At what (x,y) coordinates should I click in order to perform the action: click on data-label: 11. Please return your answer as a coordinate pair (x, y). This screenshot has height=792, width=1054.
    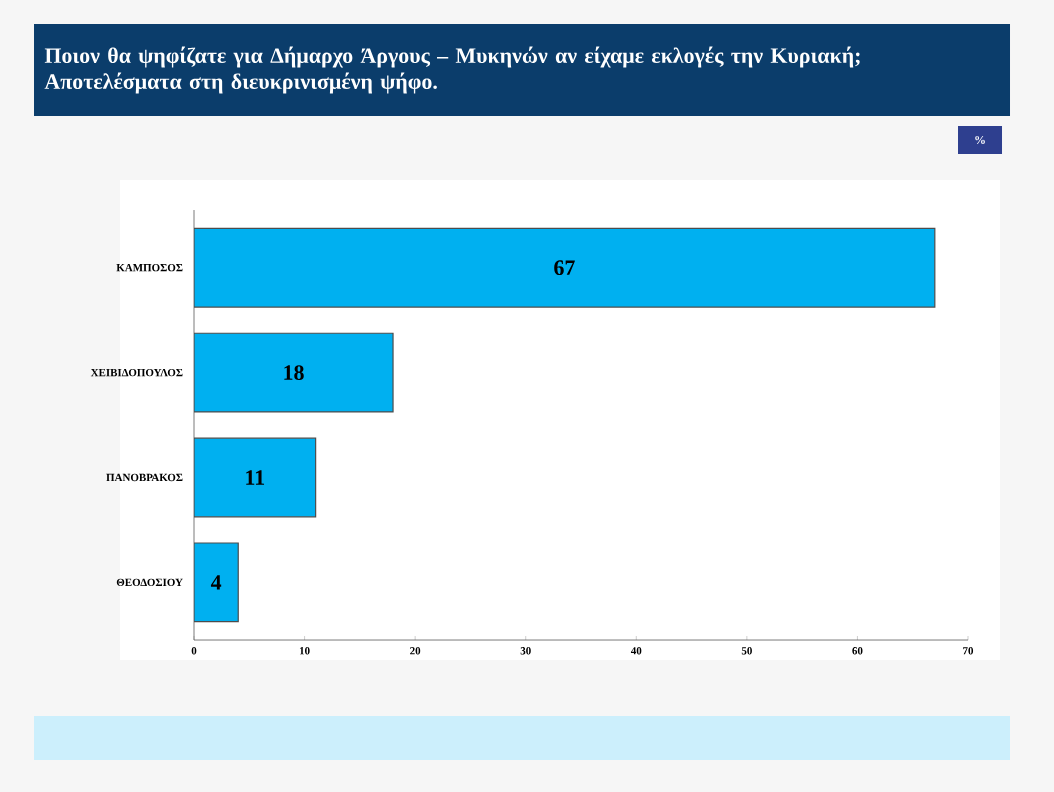
    Looking at the image, I should click on (255, 477).